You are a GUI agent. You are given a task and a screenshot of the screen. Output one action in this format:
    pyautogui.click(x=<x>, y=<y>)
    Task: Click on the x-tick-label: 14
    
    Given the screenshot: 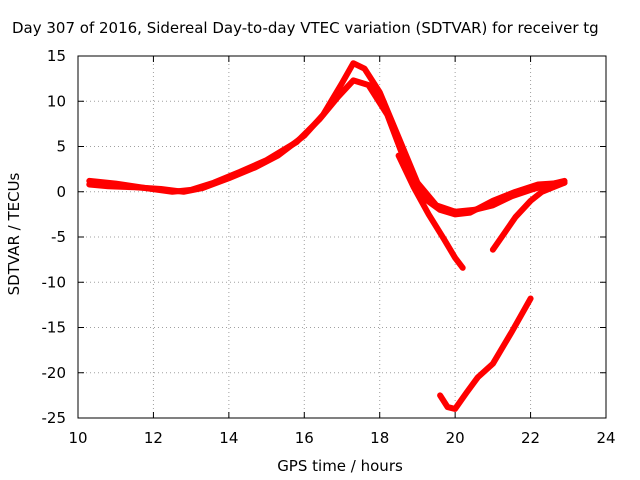 What is the action you would take?
    pyautogui.click(x=228, y=438)
    